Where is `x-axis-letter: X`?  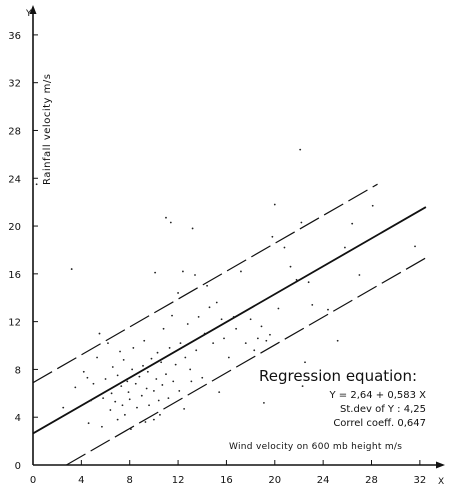
x-axis-letter: X is located at coordinates (441, 482).